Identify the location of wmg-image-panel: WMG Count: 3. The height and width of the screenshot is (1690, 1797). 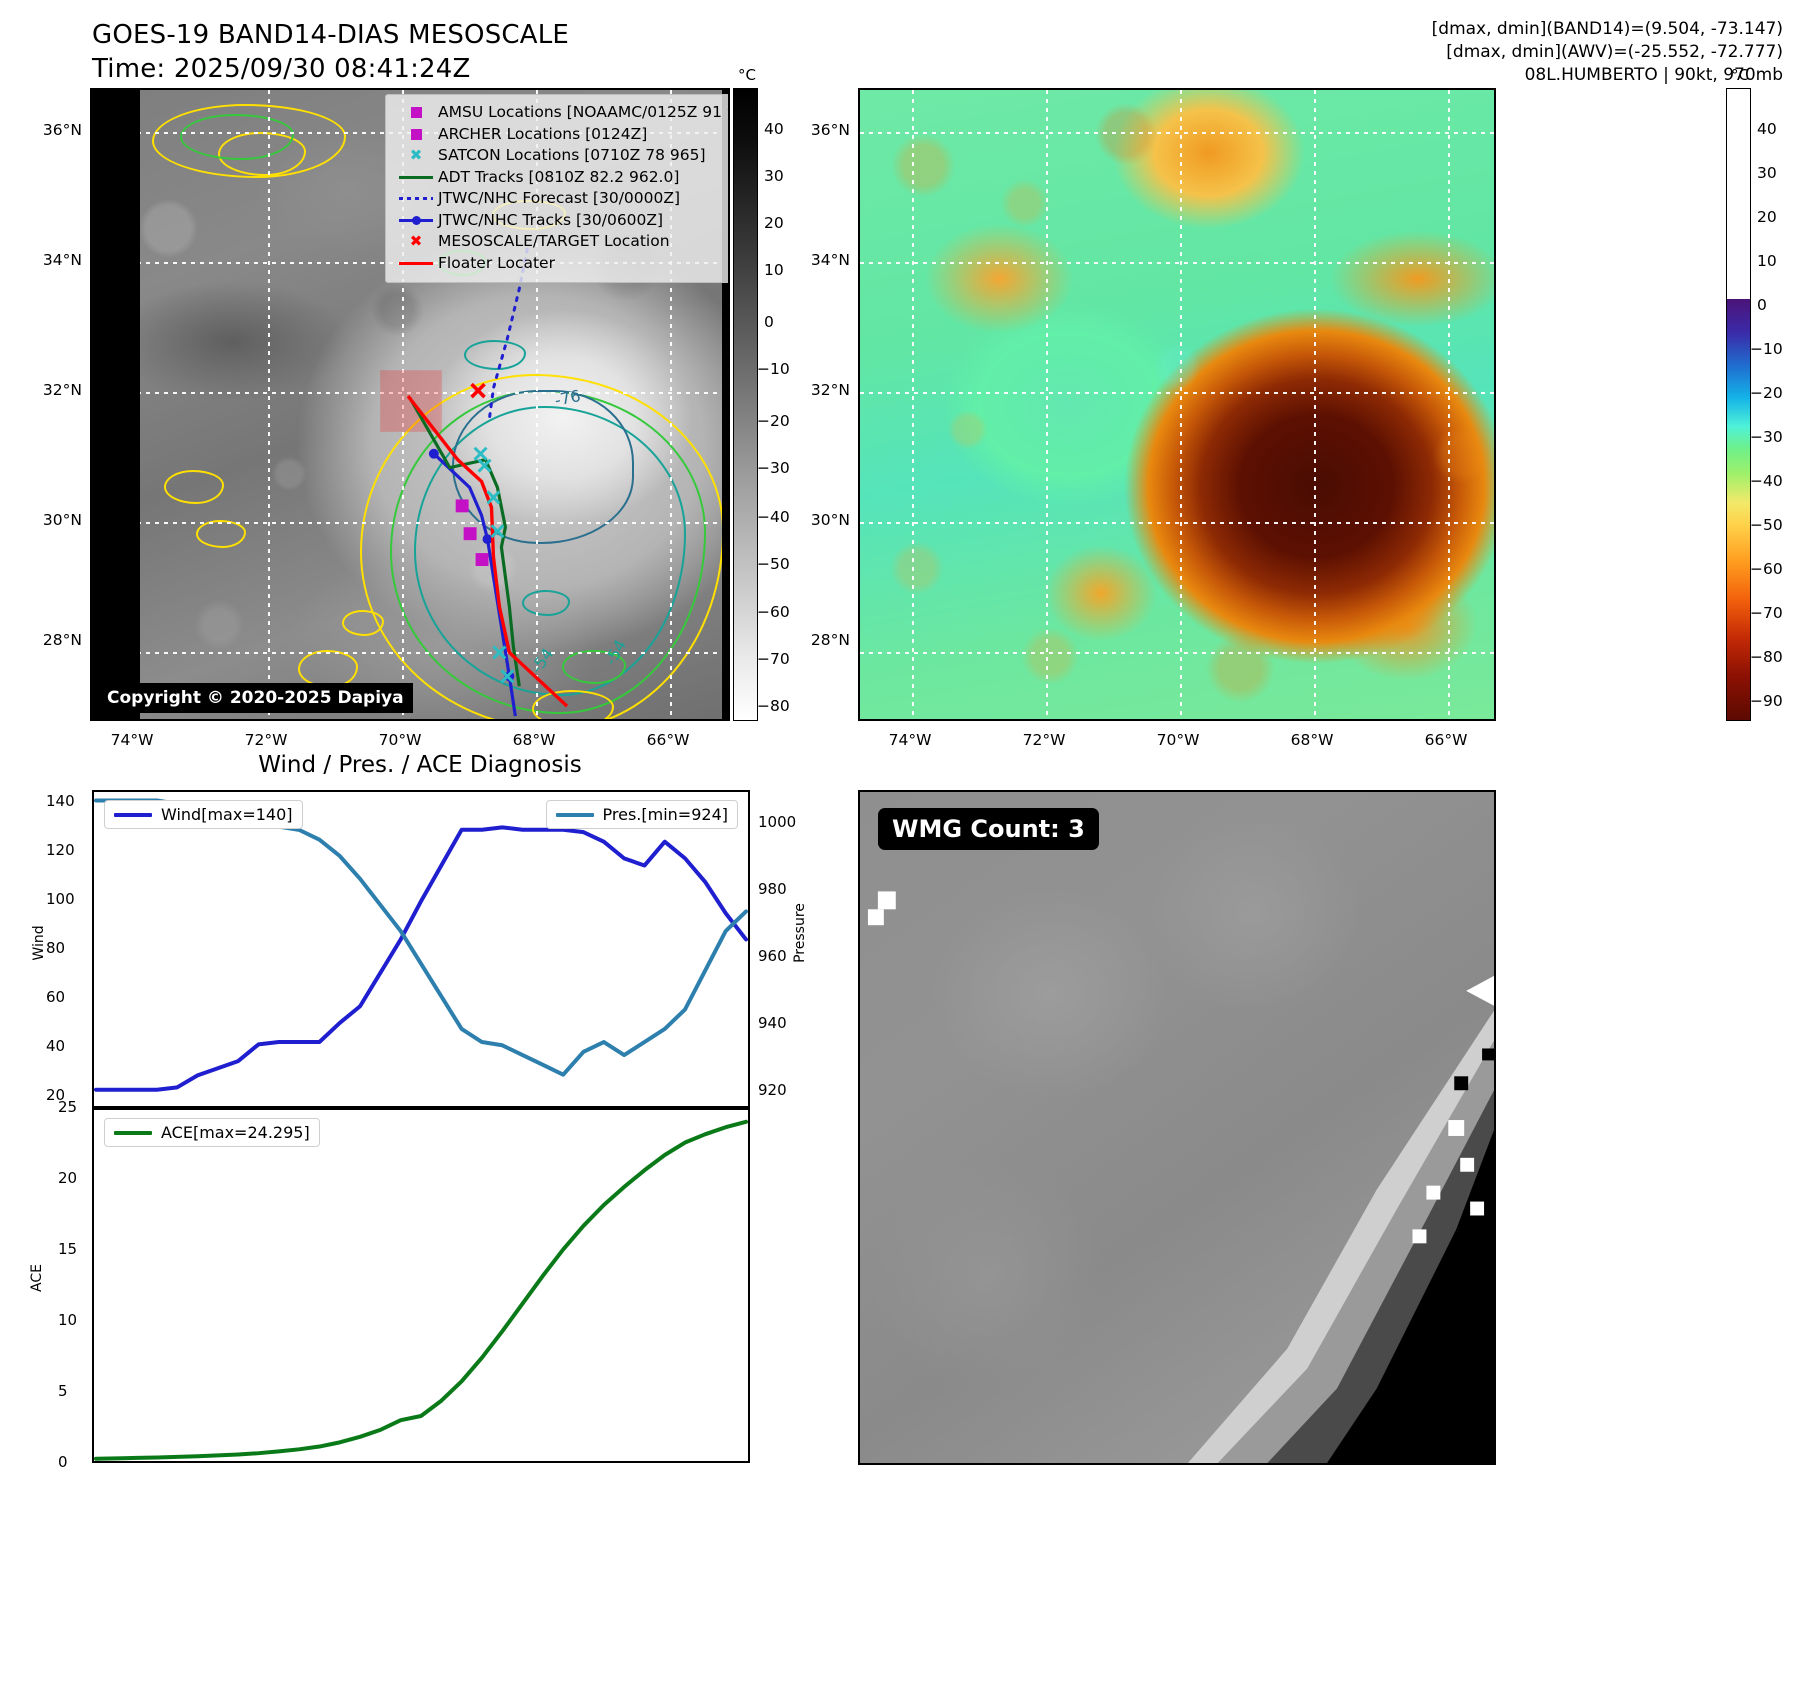
(1177, 1127).